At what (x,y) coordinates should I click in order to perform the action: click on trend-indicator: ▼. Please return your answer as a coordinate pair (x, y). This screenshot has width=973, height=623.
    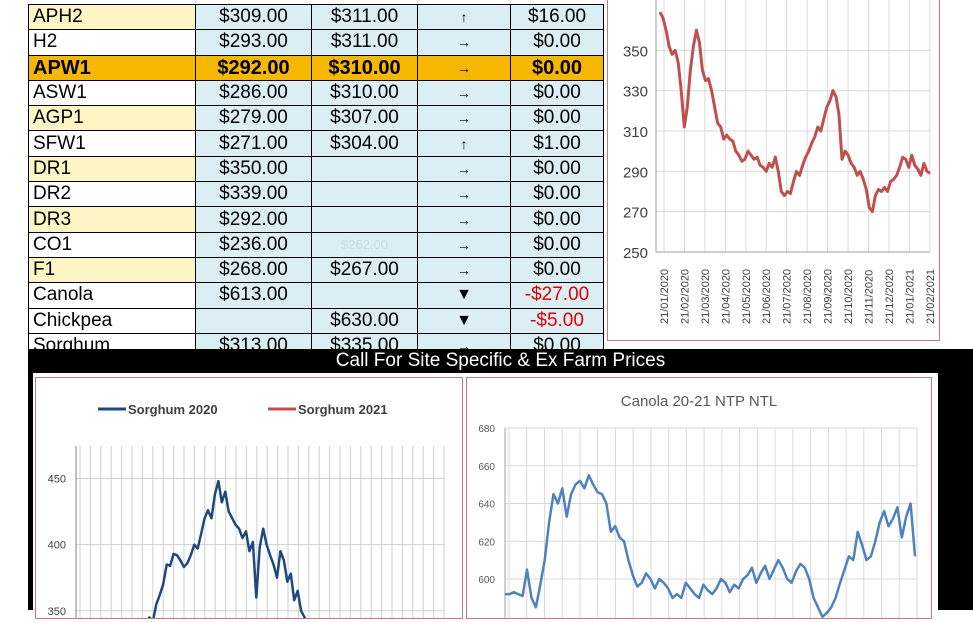
    Looking at the image, I should click on (464, 320).